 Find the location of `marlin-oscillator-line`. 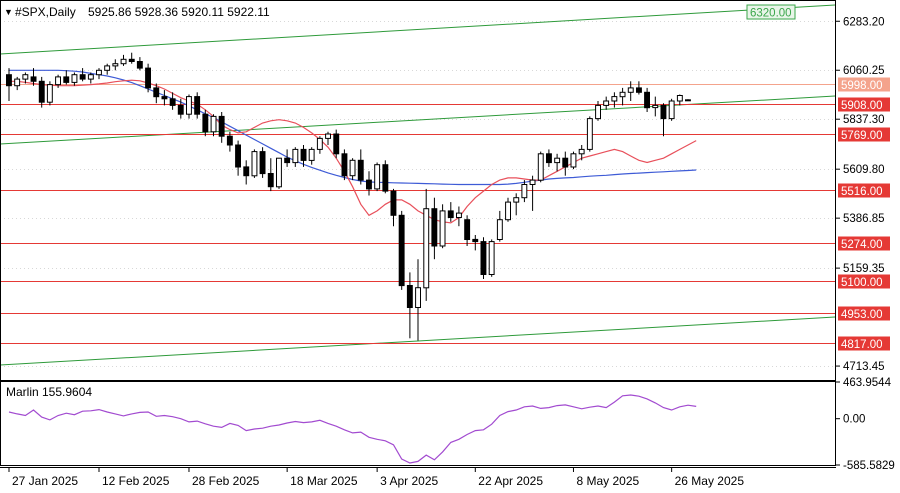

marlin-oscillator-line is located at coordinates (352, 429).